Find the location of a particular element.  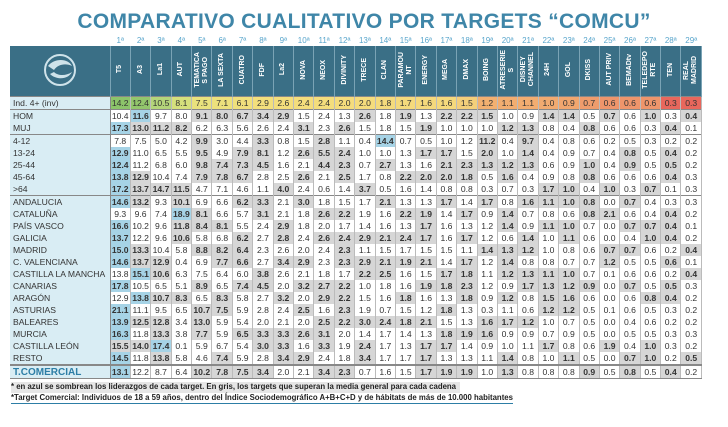

value-cell: 3.1 is located at coordinates (324, 334).